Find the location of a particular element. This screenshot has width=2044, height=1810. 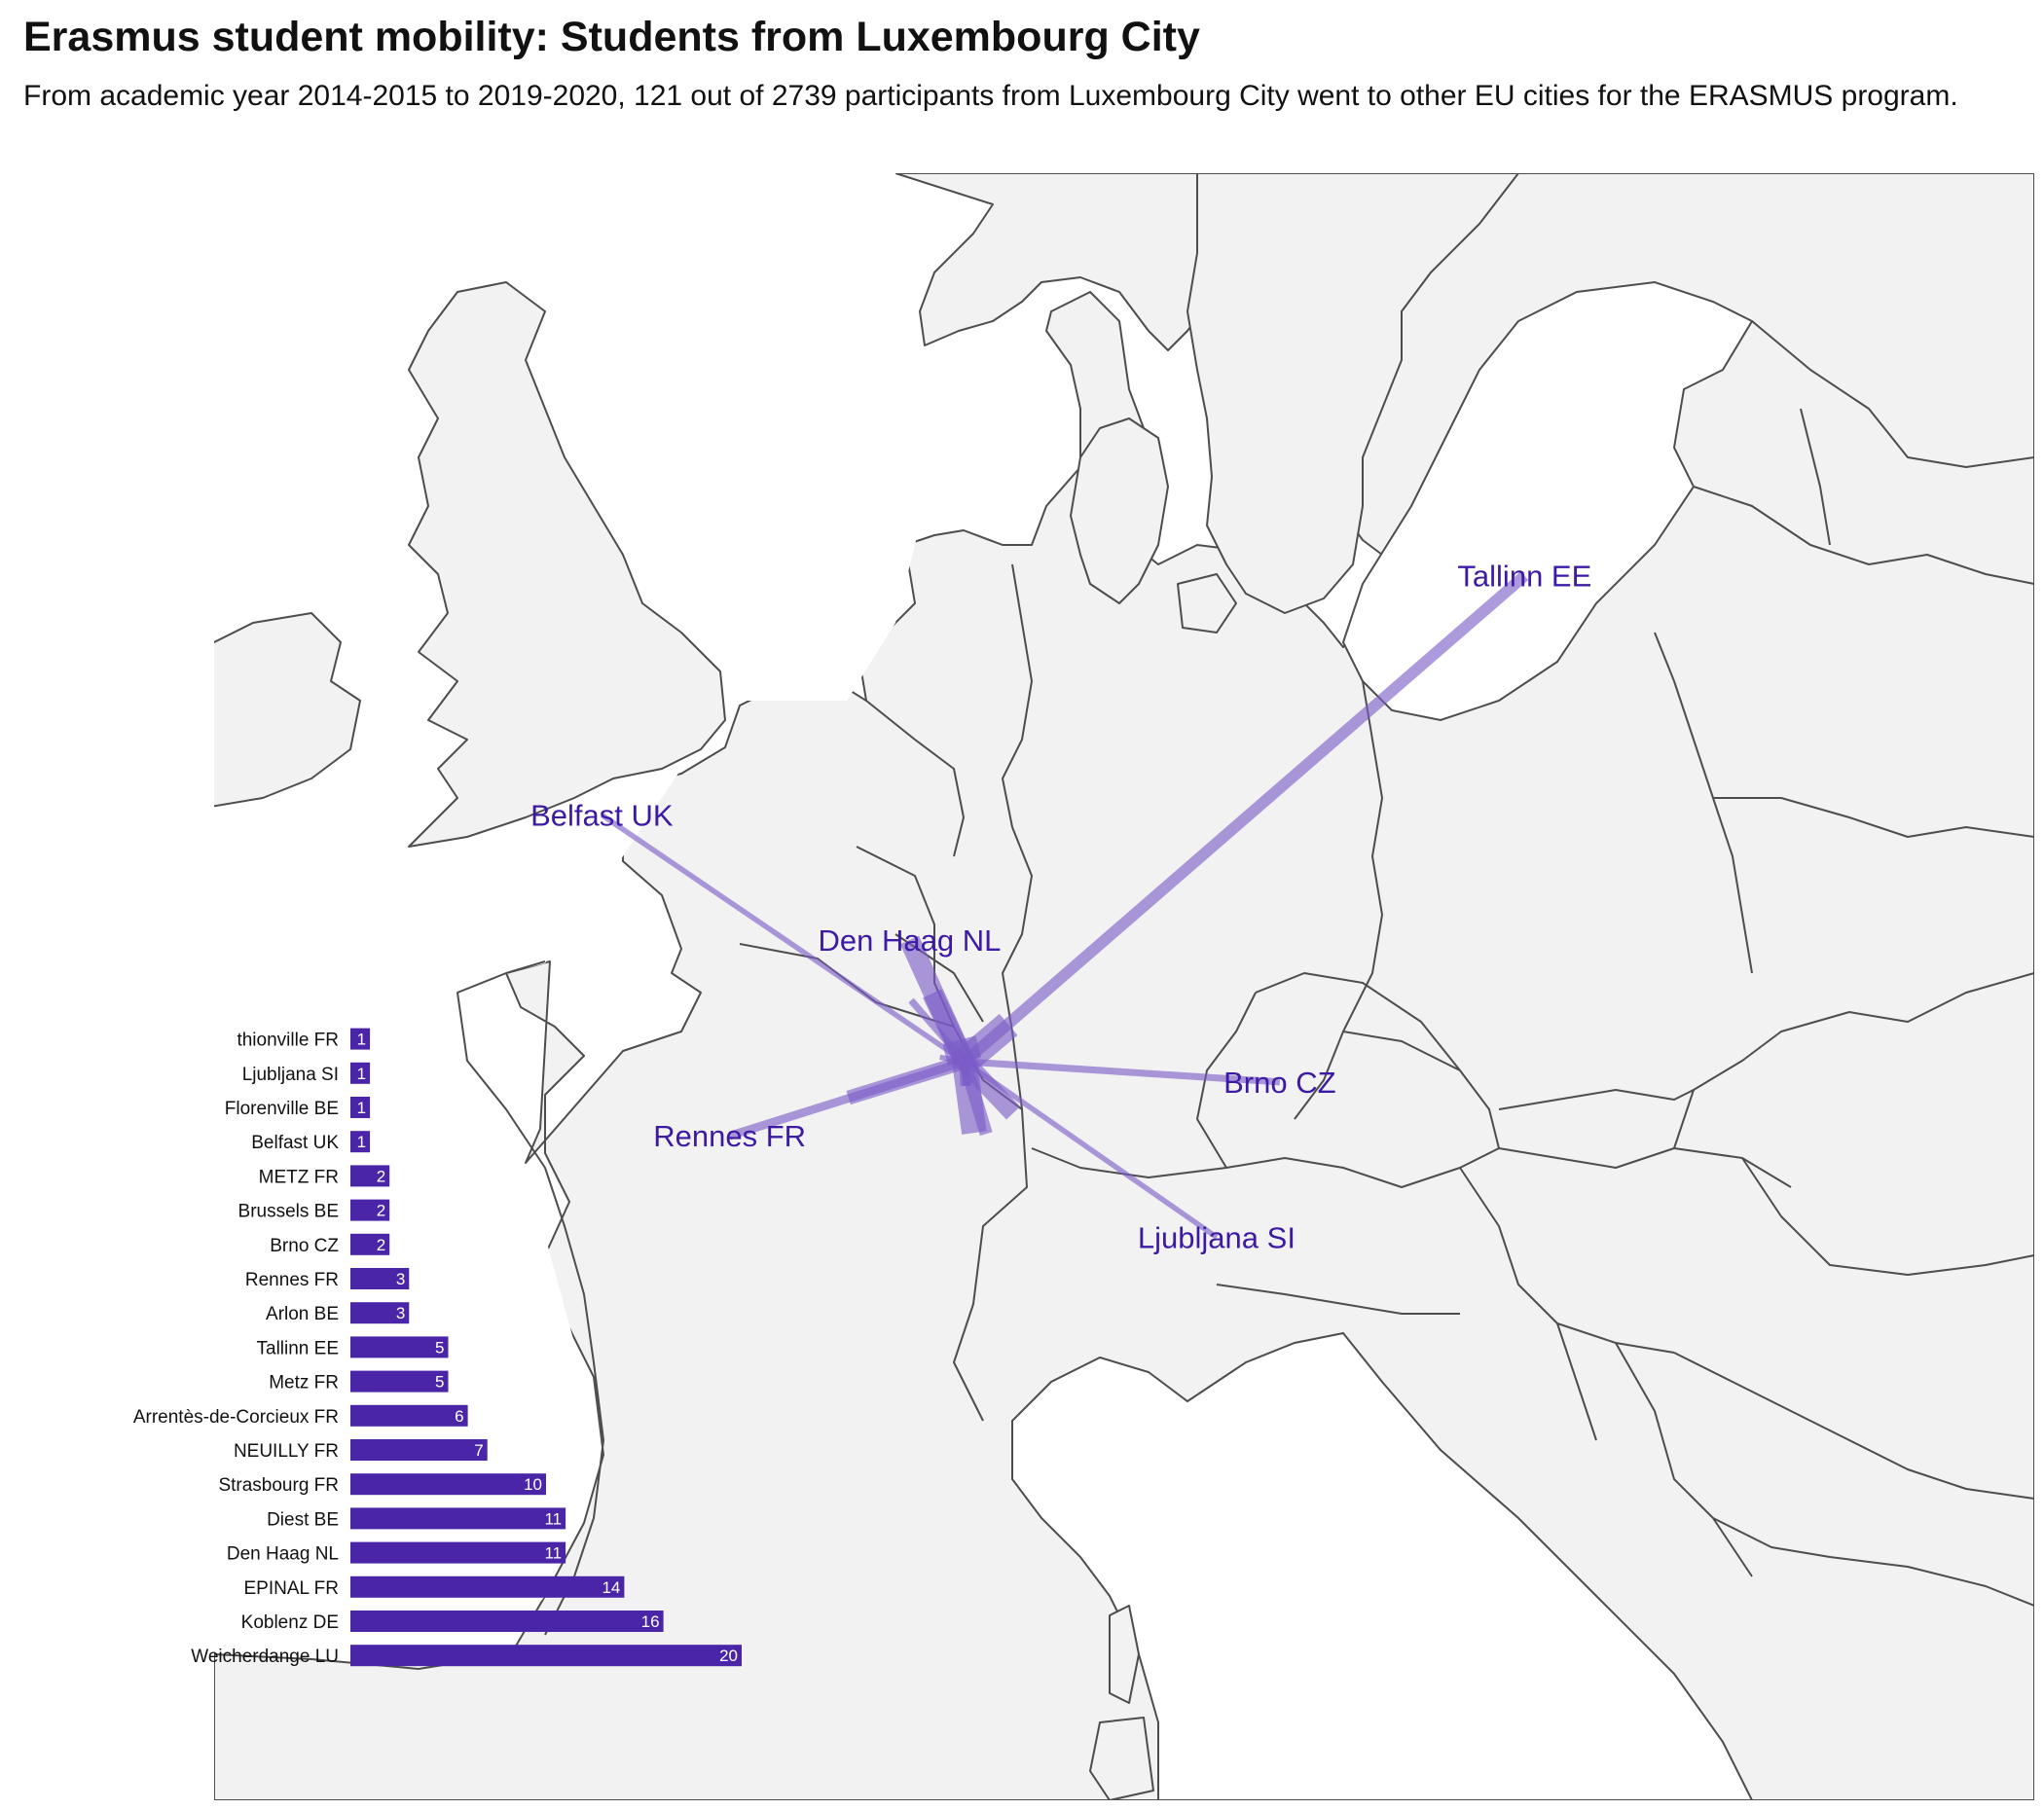

bar-label-koblenz-de: Koblenz DE is located at coordinates (290, 1622).